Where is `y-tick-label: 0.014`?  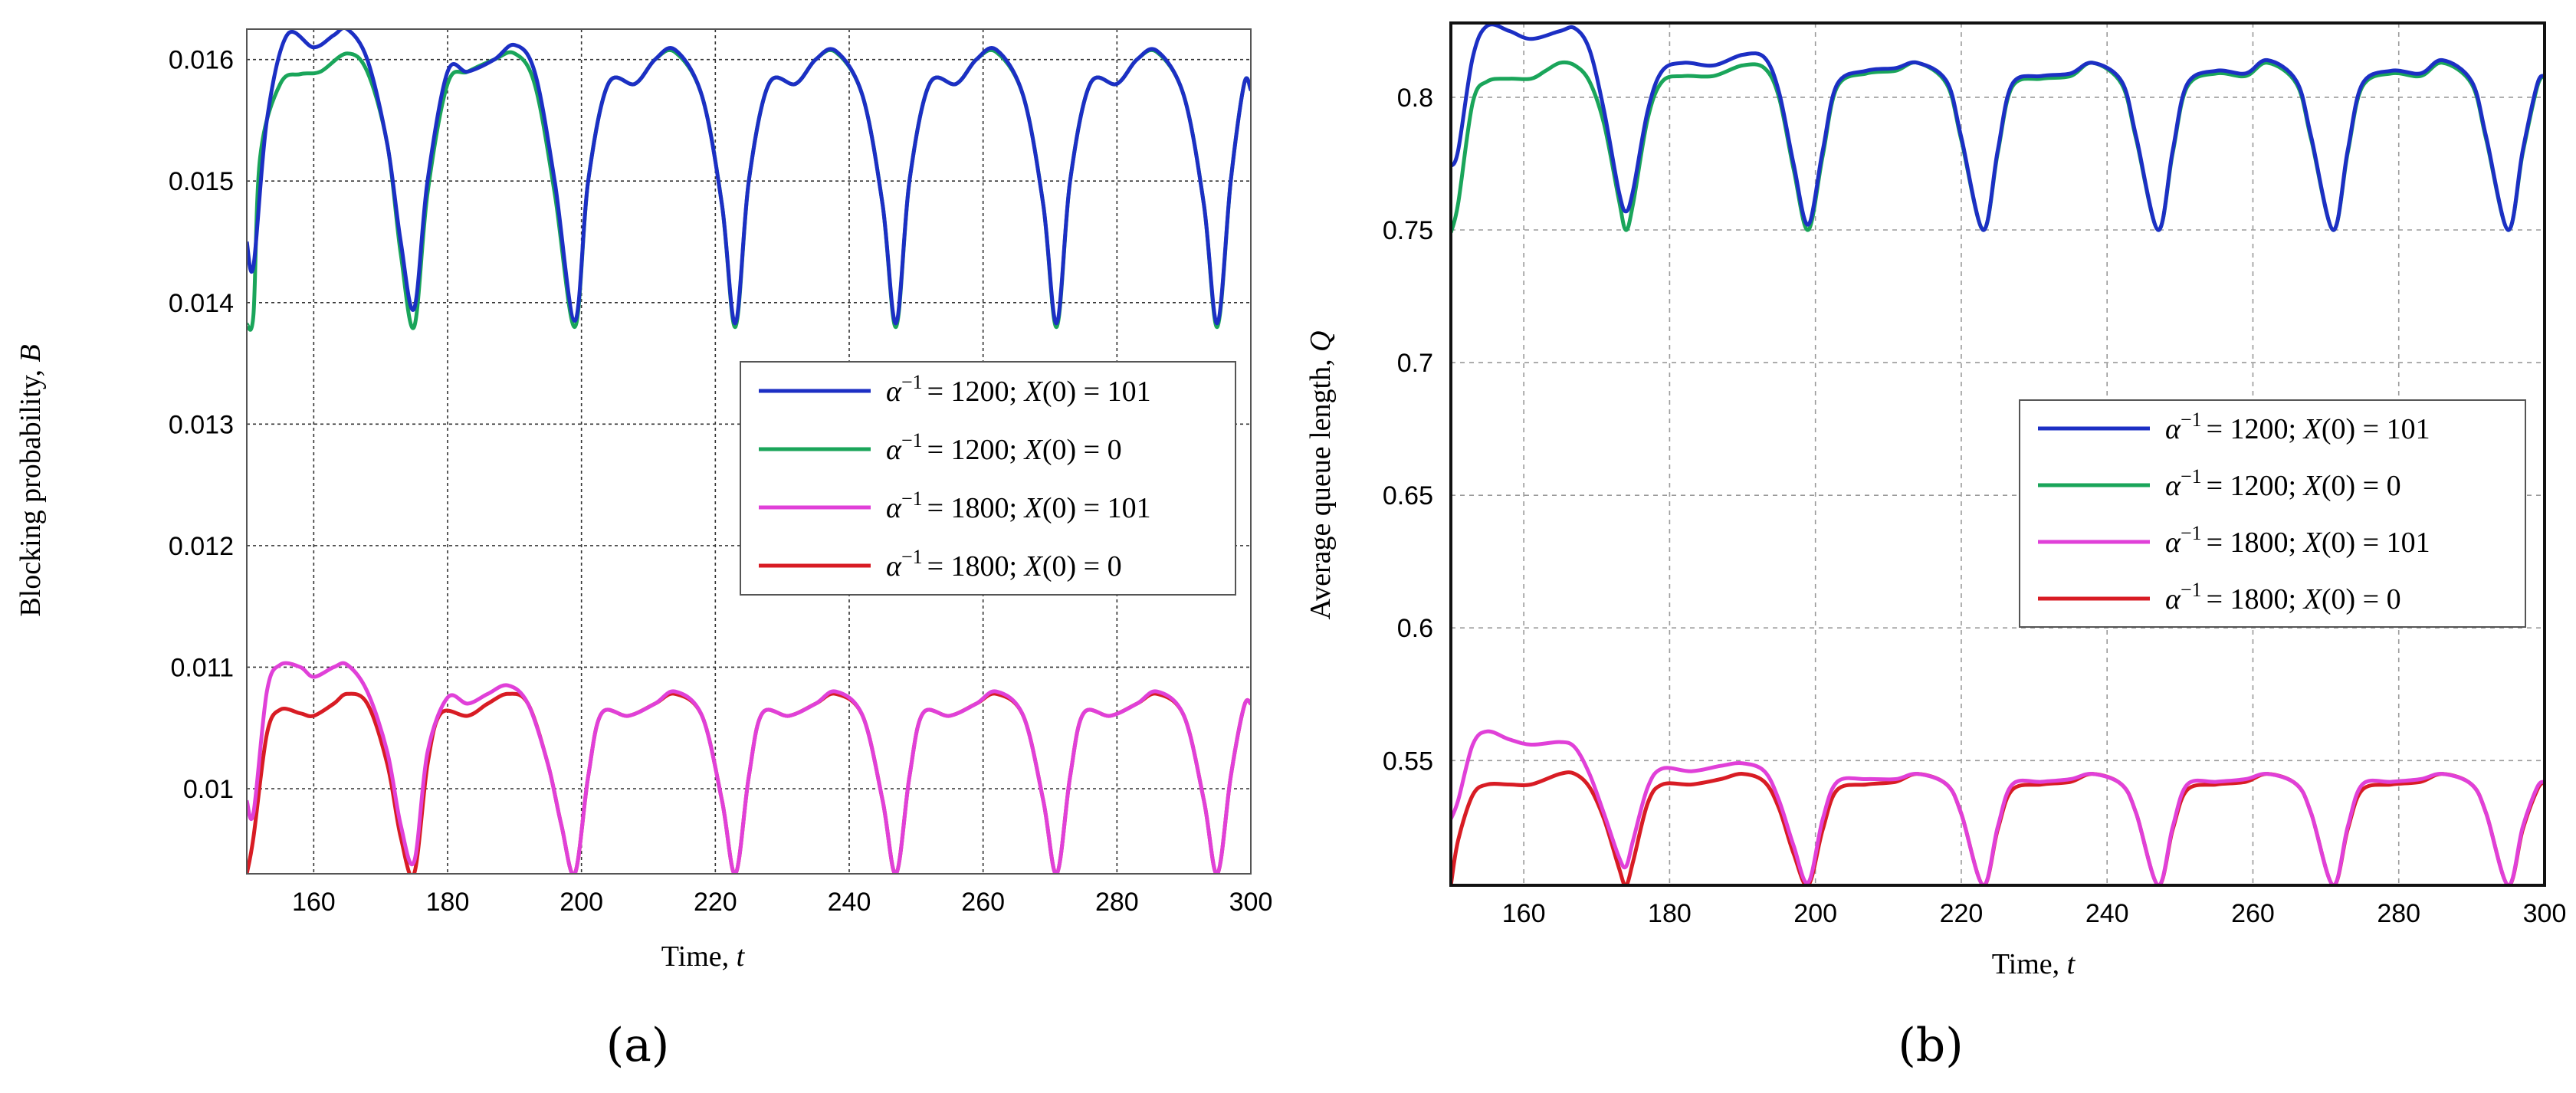 y-tick-label: 0.014 is located at coordinates (201, 303).